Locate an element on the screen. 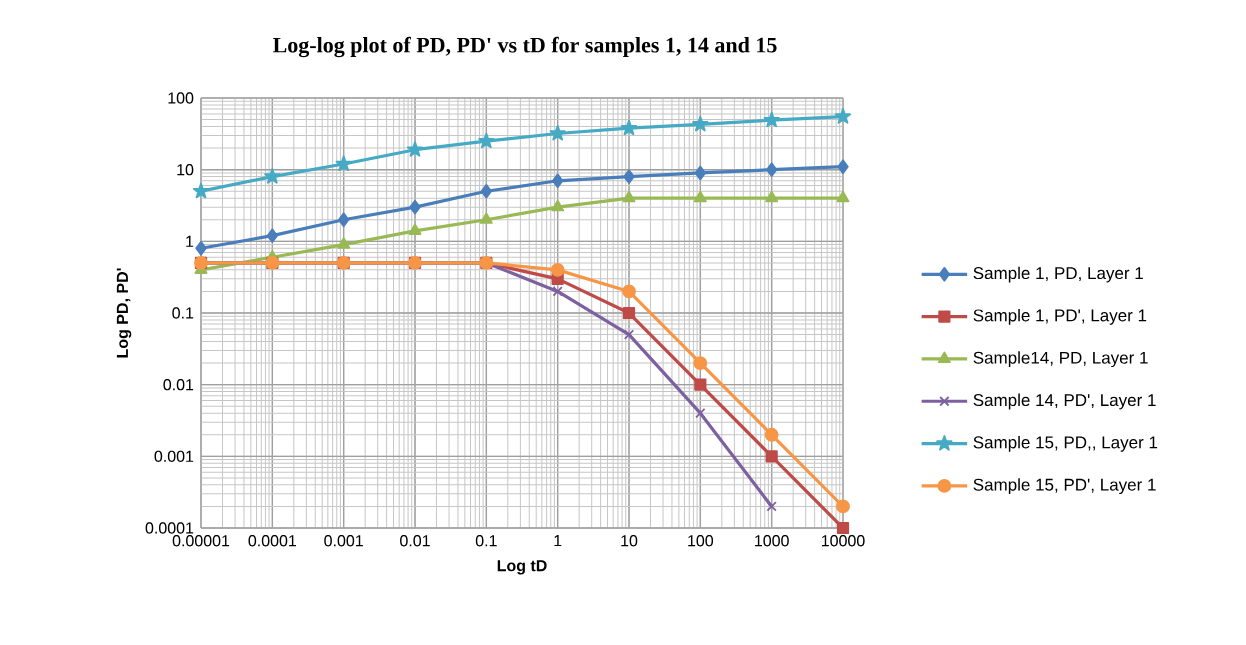 Image resolution: width=1246 pixels, height=645 pixels. x-tick-label: 0.1 is located at coordinates (486, 541).